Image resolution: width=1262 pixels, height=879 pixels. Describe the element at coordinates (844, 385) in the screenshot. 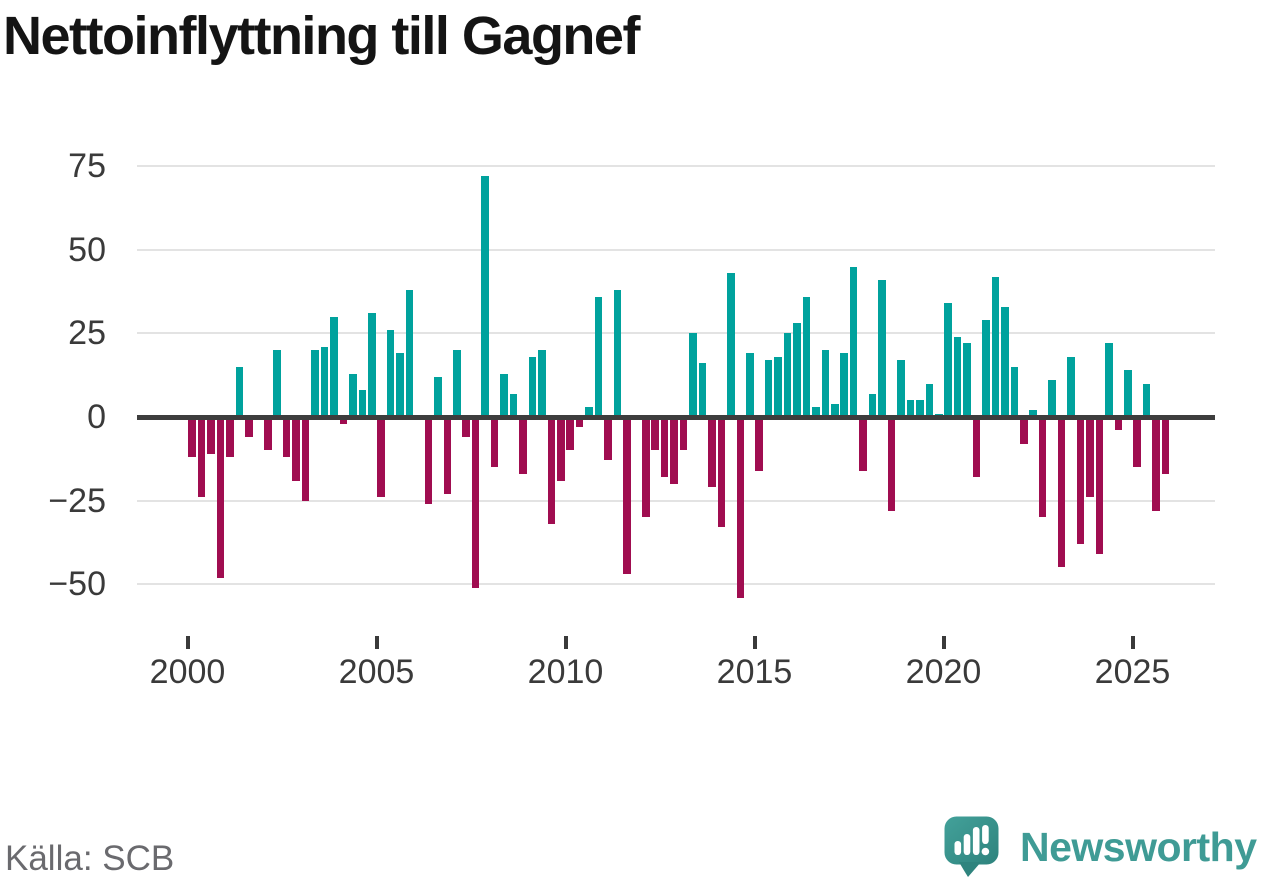

I see `bar-2017Q2` at that location.